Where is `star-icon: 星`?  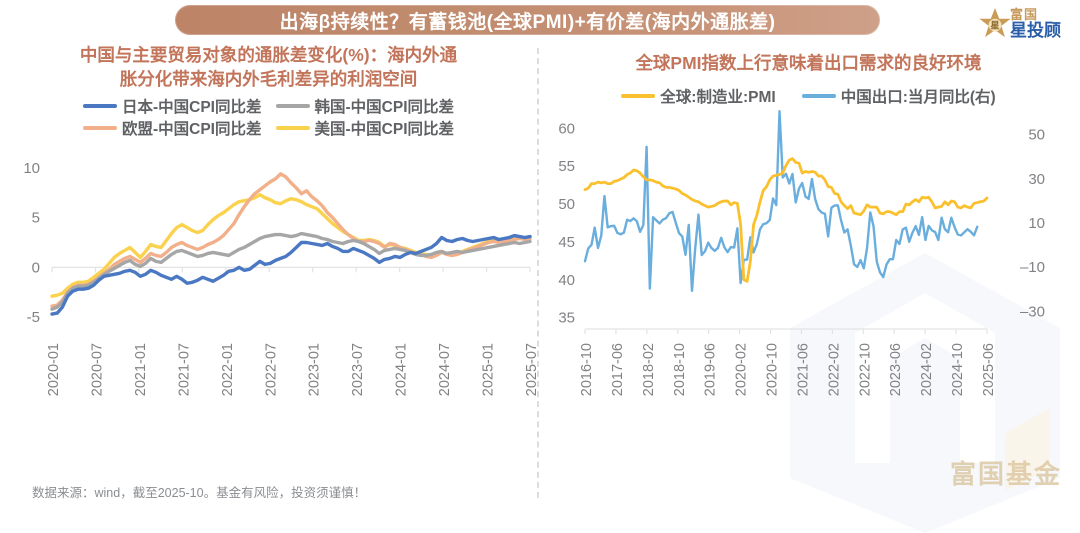
star-icon: 星 is located at coordinates (995, 23).